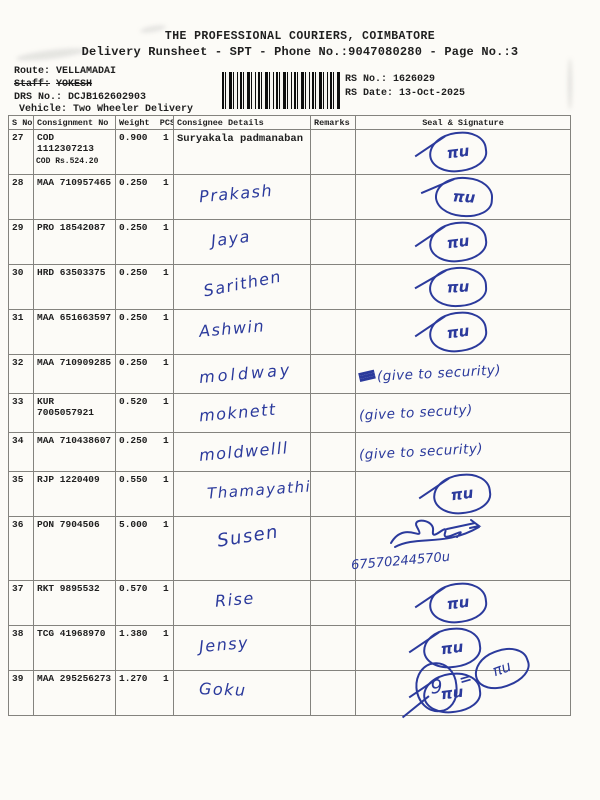 Image resolution: width=600 pixels, height=800 pixels. What do you see at coordinates (21, 413) in the screenshot?
I see `cell-sno: 33` at bounding box center [21, 413].